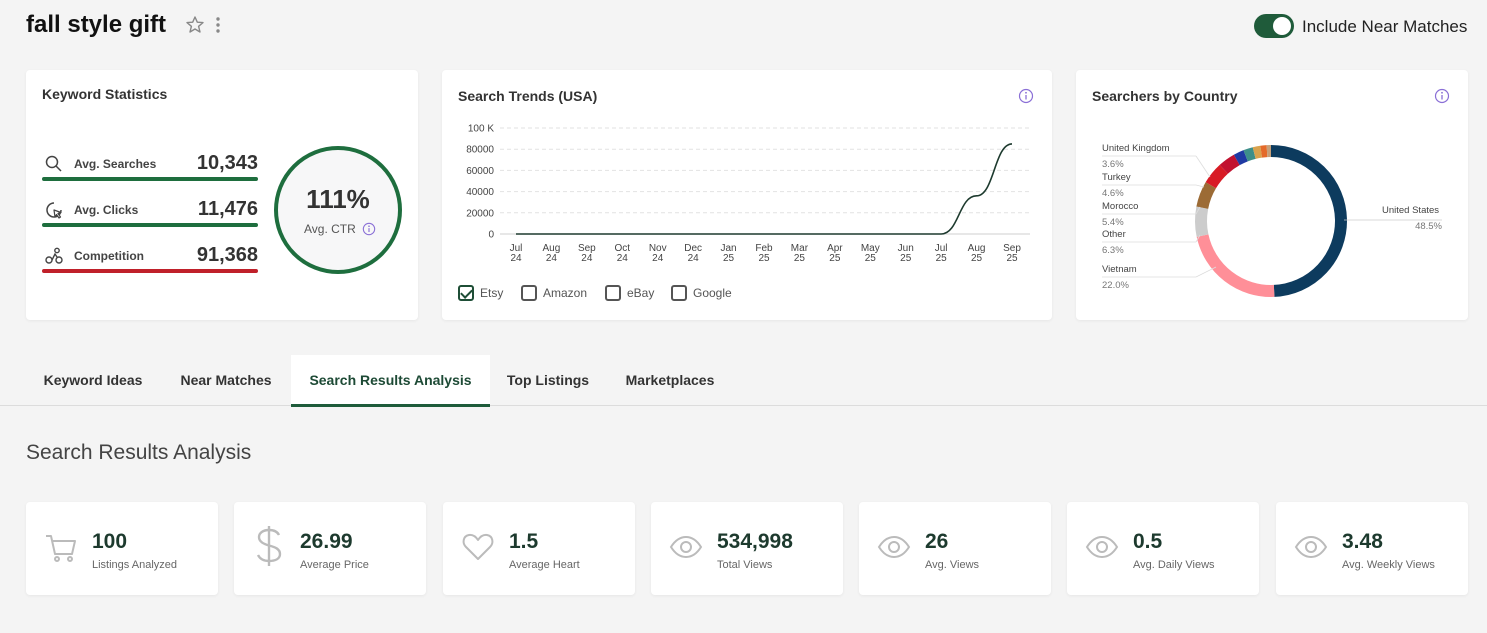 This screenshot has width=1487, height=633. I want to click on metric-card-total-views: 534,998 Total Views, so click(747, 548).